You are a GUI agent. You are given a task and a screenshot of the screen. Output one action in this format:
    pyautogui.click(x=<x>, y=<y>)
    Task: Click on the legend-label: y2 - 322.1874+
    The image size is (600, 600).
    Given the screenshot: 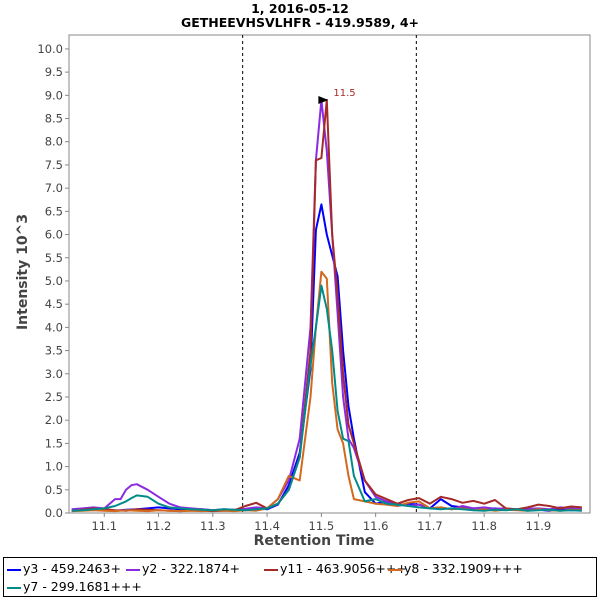 What is the action you would take?
    pyautogui.click(x=191, y=568)
    